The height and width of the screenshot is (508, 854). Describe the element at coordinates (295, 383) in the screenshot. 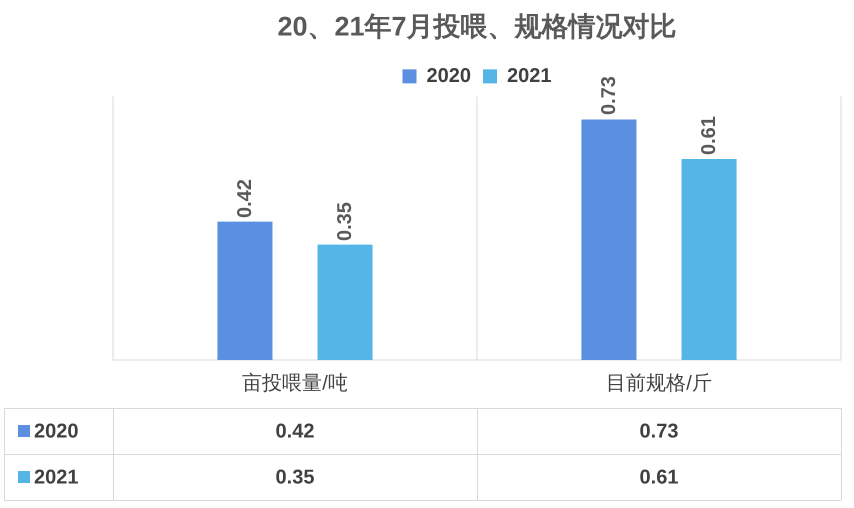

I see `x-tick-label: 亩投喂量/吨` at that location.